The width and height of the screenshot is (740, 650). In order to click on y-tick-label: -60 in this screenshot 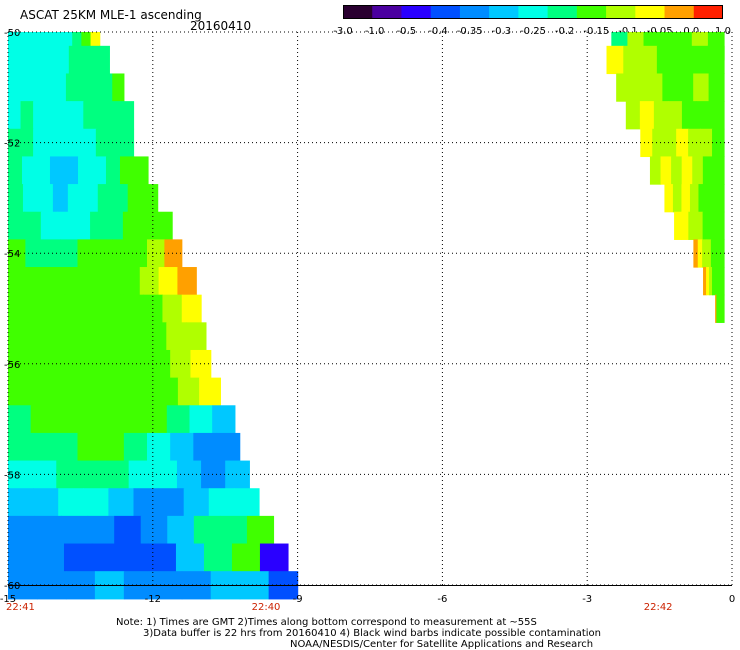, I will do `click(12, 586)`.